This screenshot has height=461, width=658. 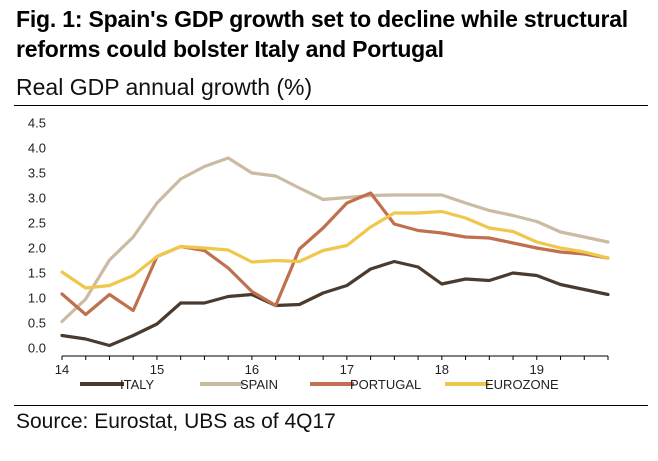 I want to click on x-tick-label: 14, so click(x=62, y=369).